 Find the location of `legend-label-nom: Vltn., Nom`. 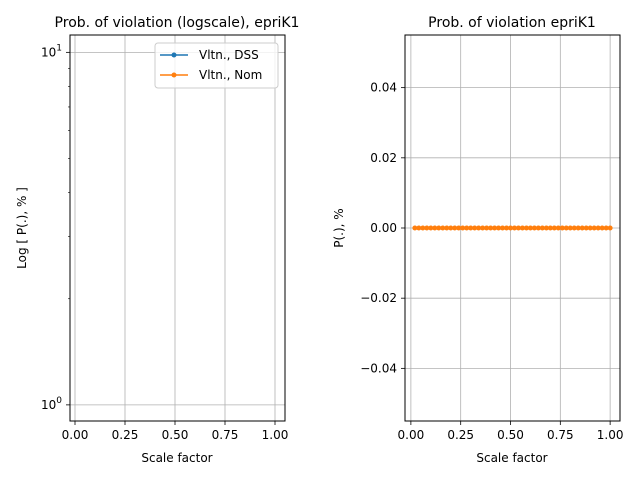

legend-label-nom: Vltn., Nom is located at coordinates (230, 75).